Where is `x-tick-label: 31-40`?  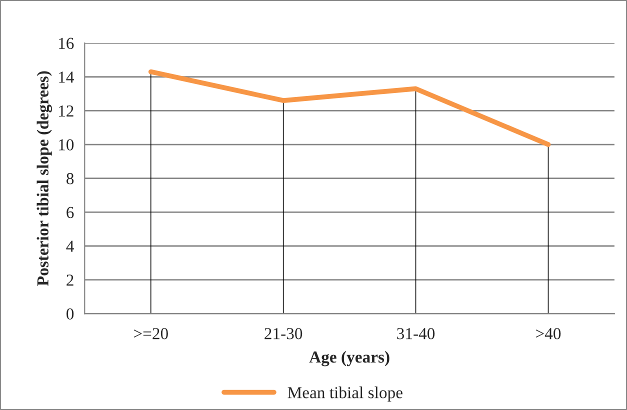
x-tick-label: 31-40 is located at coordinates (416, 334).